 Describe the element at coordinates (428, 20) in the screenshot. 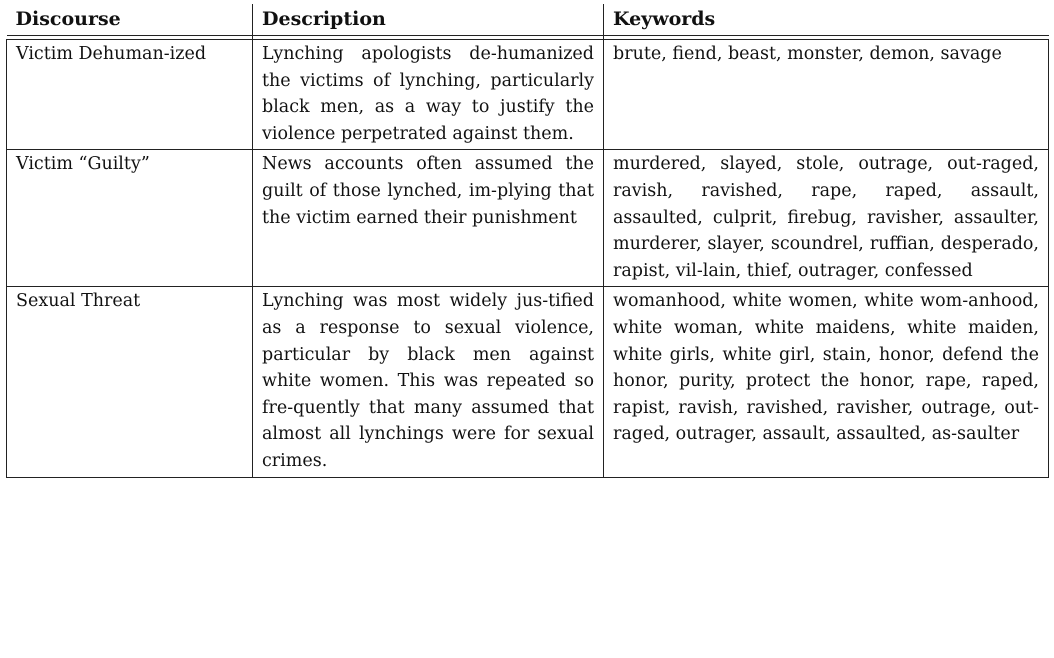

I see `header-description: Description` at that location.